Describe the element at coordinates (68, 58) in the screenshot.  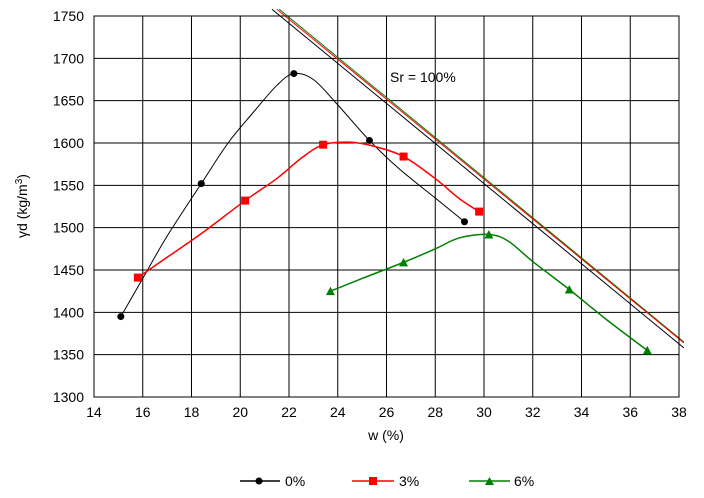
I see `y-tick-label: 1700` at that location.